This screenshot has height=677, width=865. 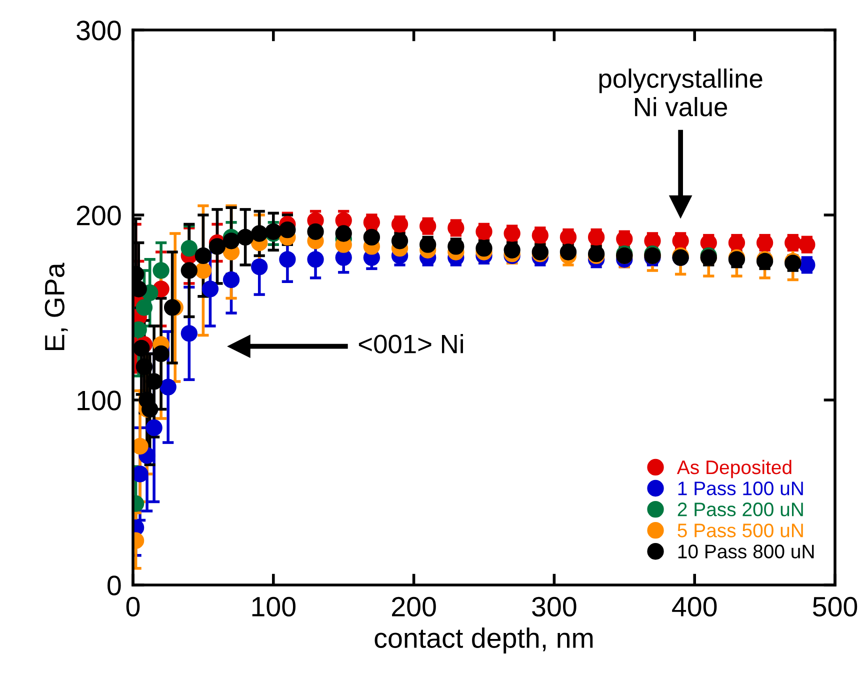 I want to click on legend-label: 10 Pass 800 uN, so click(x=746, y=551).